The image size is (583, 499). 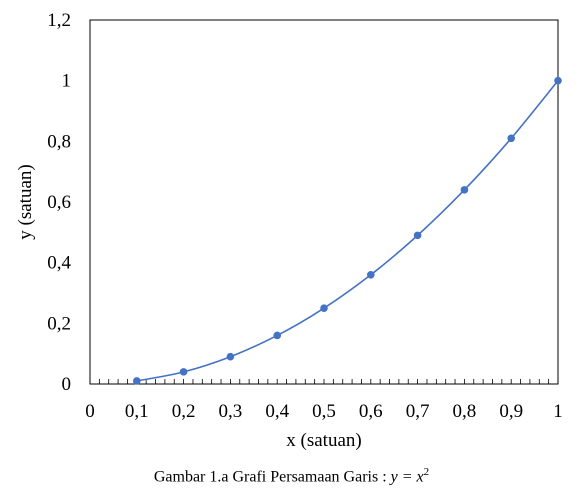 What do you see at coordinates (418, 411) in the screenshot?
I see `x-tick-label: 0,7` at bounding box center [418, 411].